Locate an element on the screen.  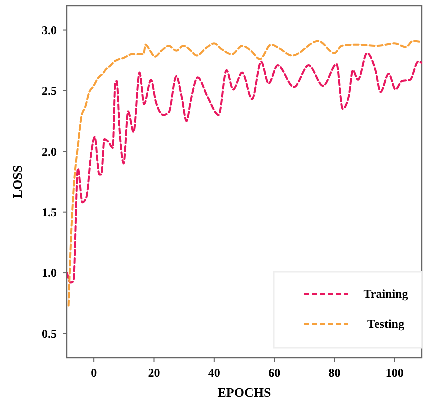
y-tick-label: 2.5 is located at coordinates (49, 91).